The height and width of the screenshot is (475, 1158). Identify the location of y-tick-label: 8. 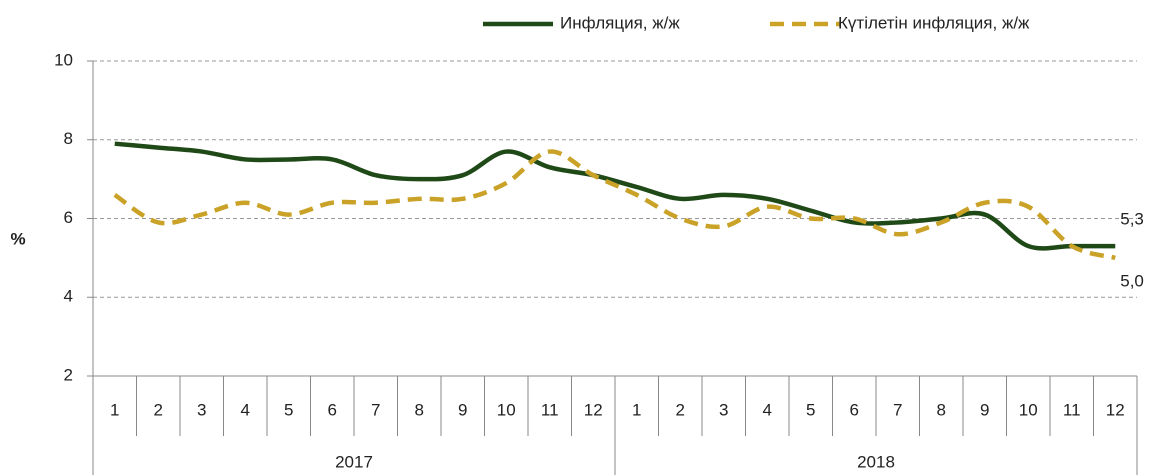
(68, 138).